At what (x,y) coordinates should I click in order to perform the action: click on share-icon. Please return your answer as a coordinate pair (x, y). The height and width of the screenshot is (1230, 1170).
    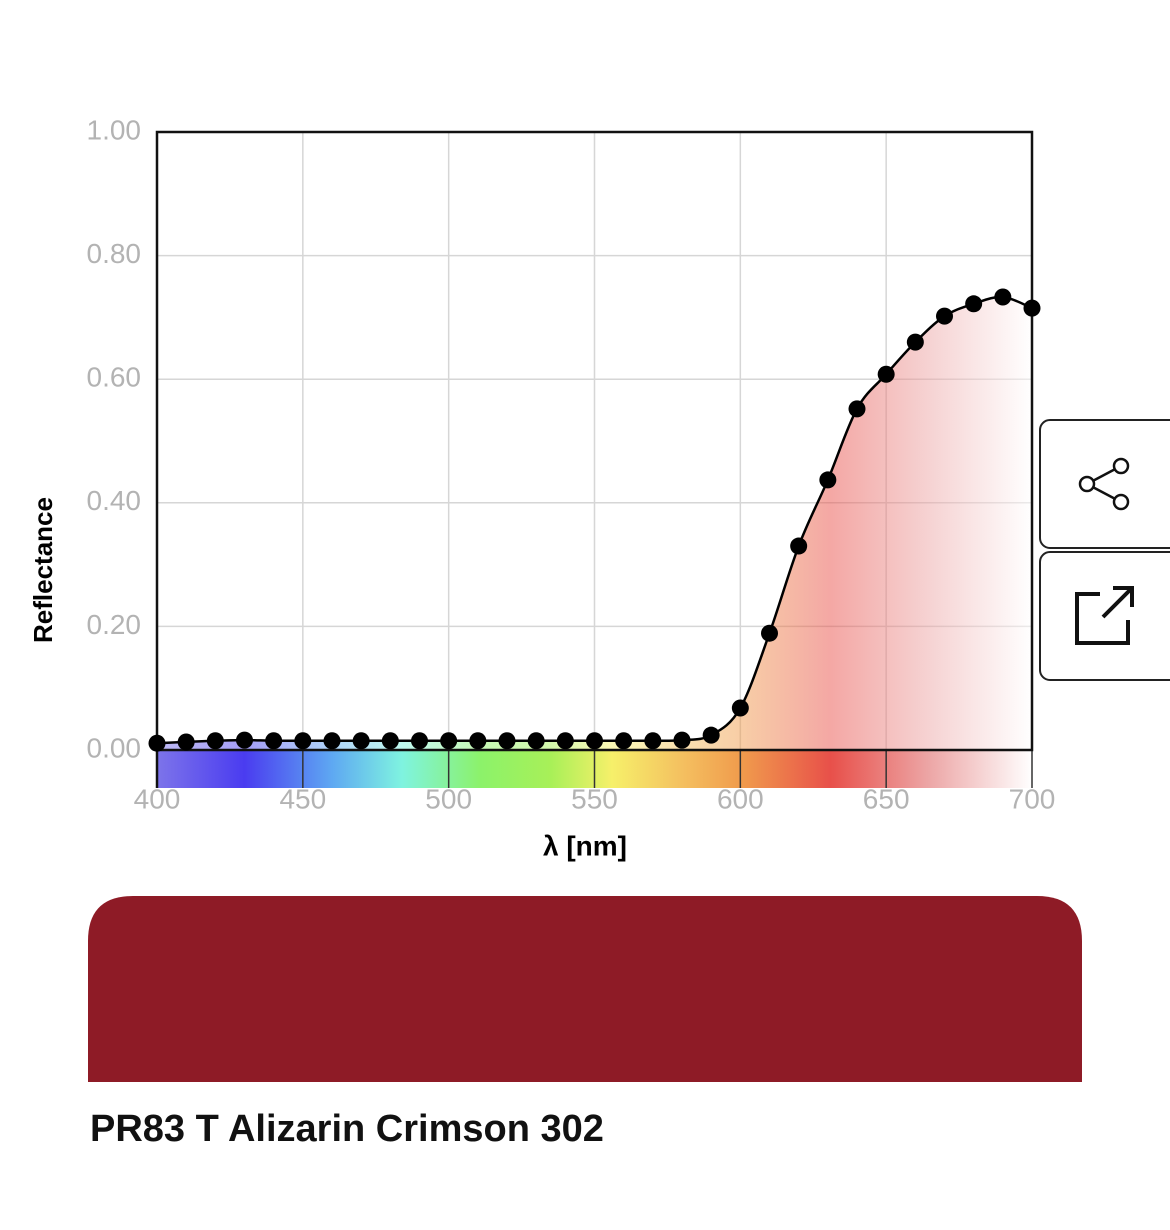
    Looking at the image, I should click on (1104, 484).